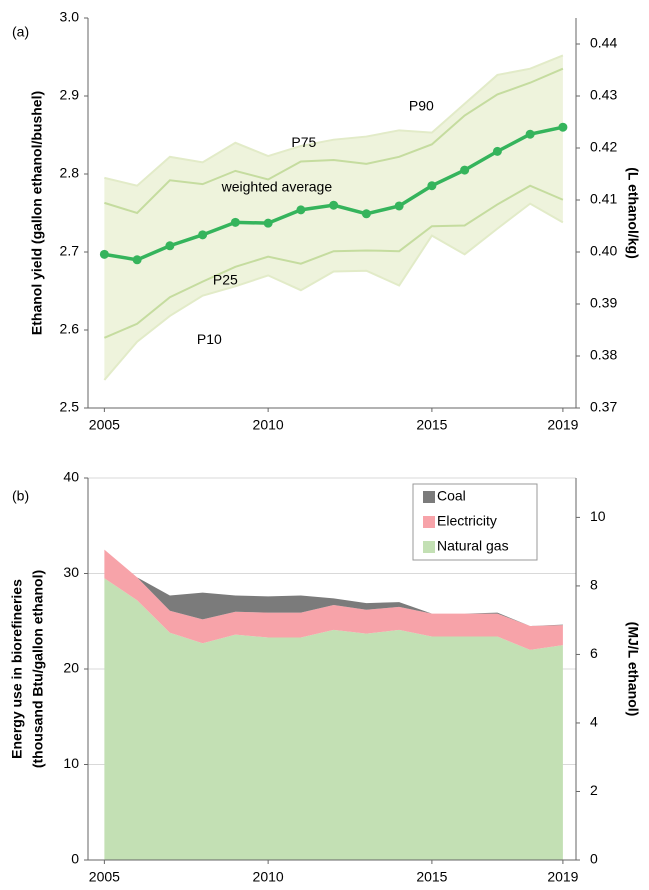  What do you see at coordinates (603, 43) in the screenshot?
I see `y2-tick-label: 0.44` at bounding box center [603, 43].